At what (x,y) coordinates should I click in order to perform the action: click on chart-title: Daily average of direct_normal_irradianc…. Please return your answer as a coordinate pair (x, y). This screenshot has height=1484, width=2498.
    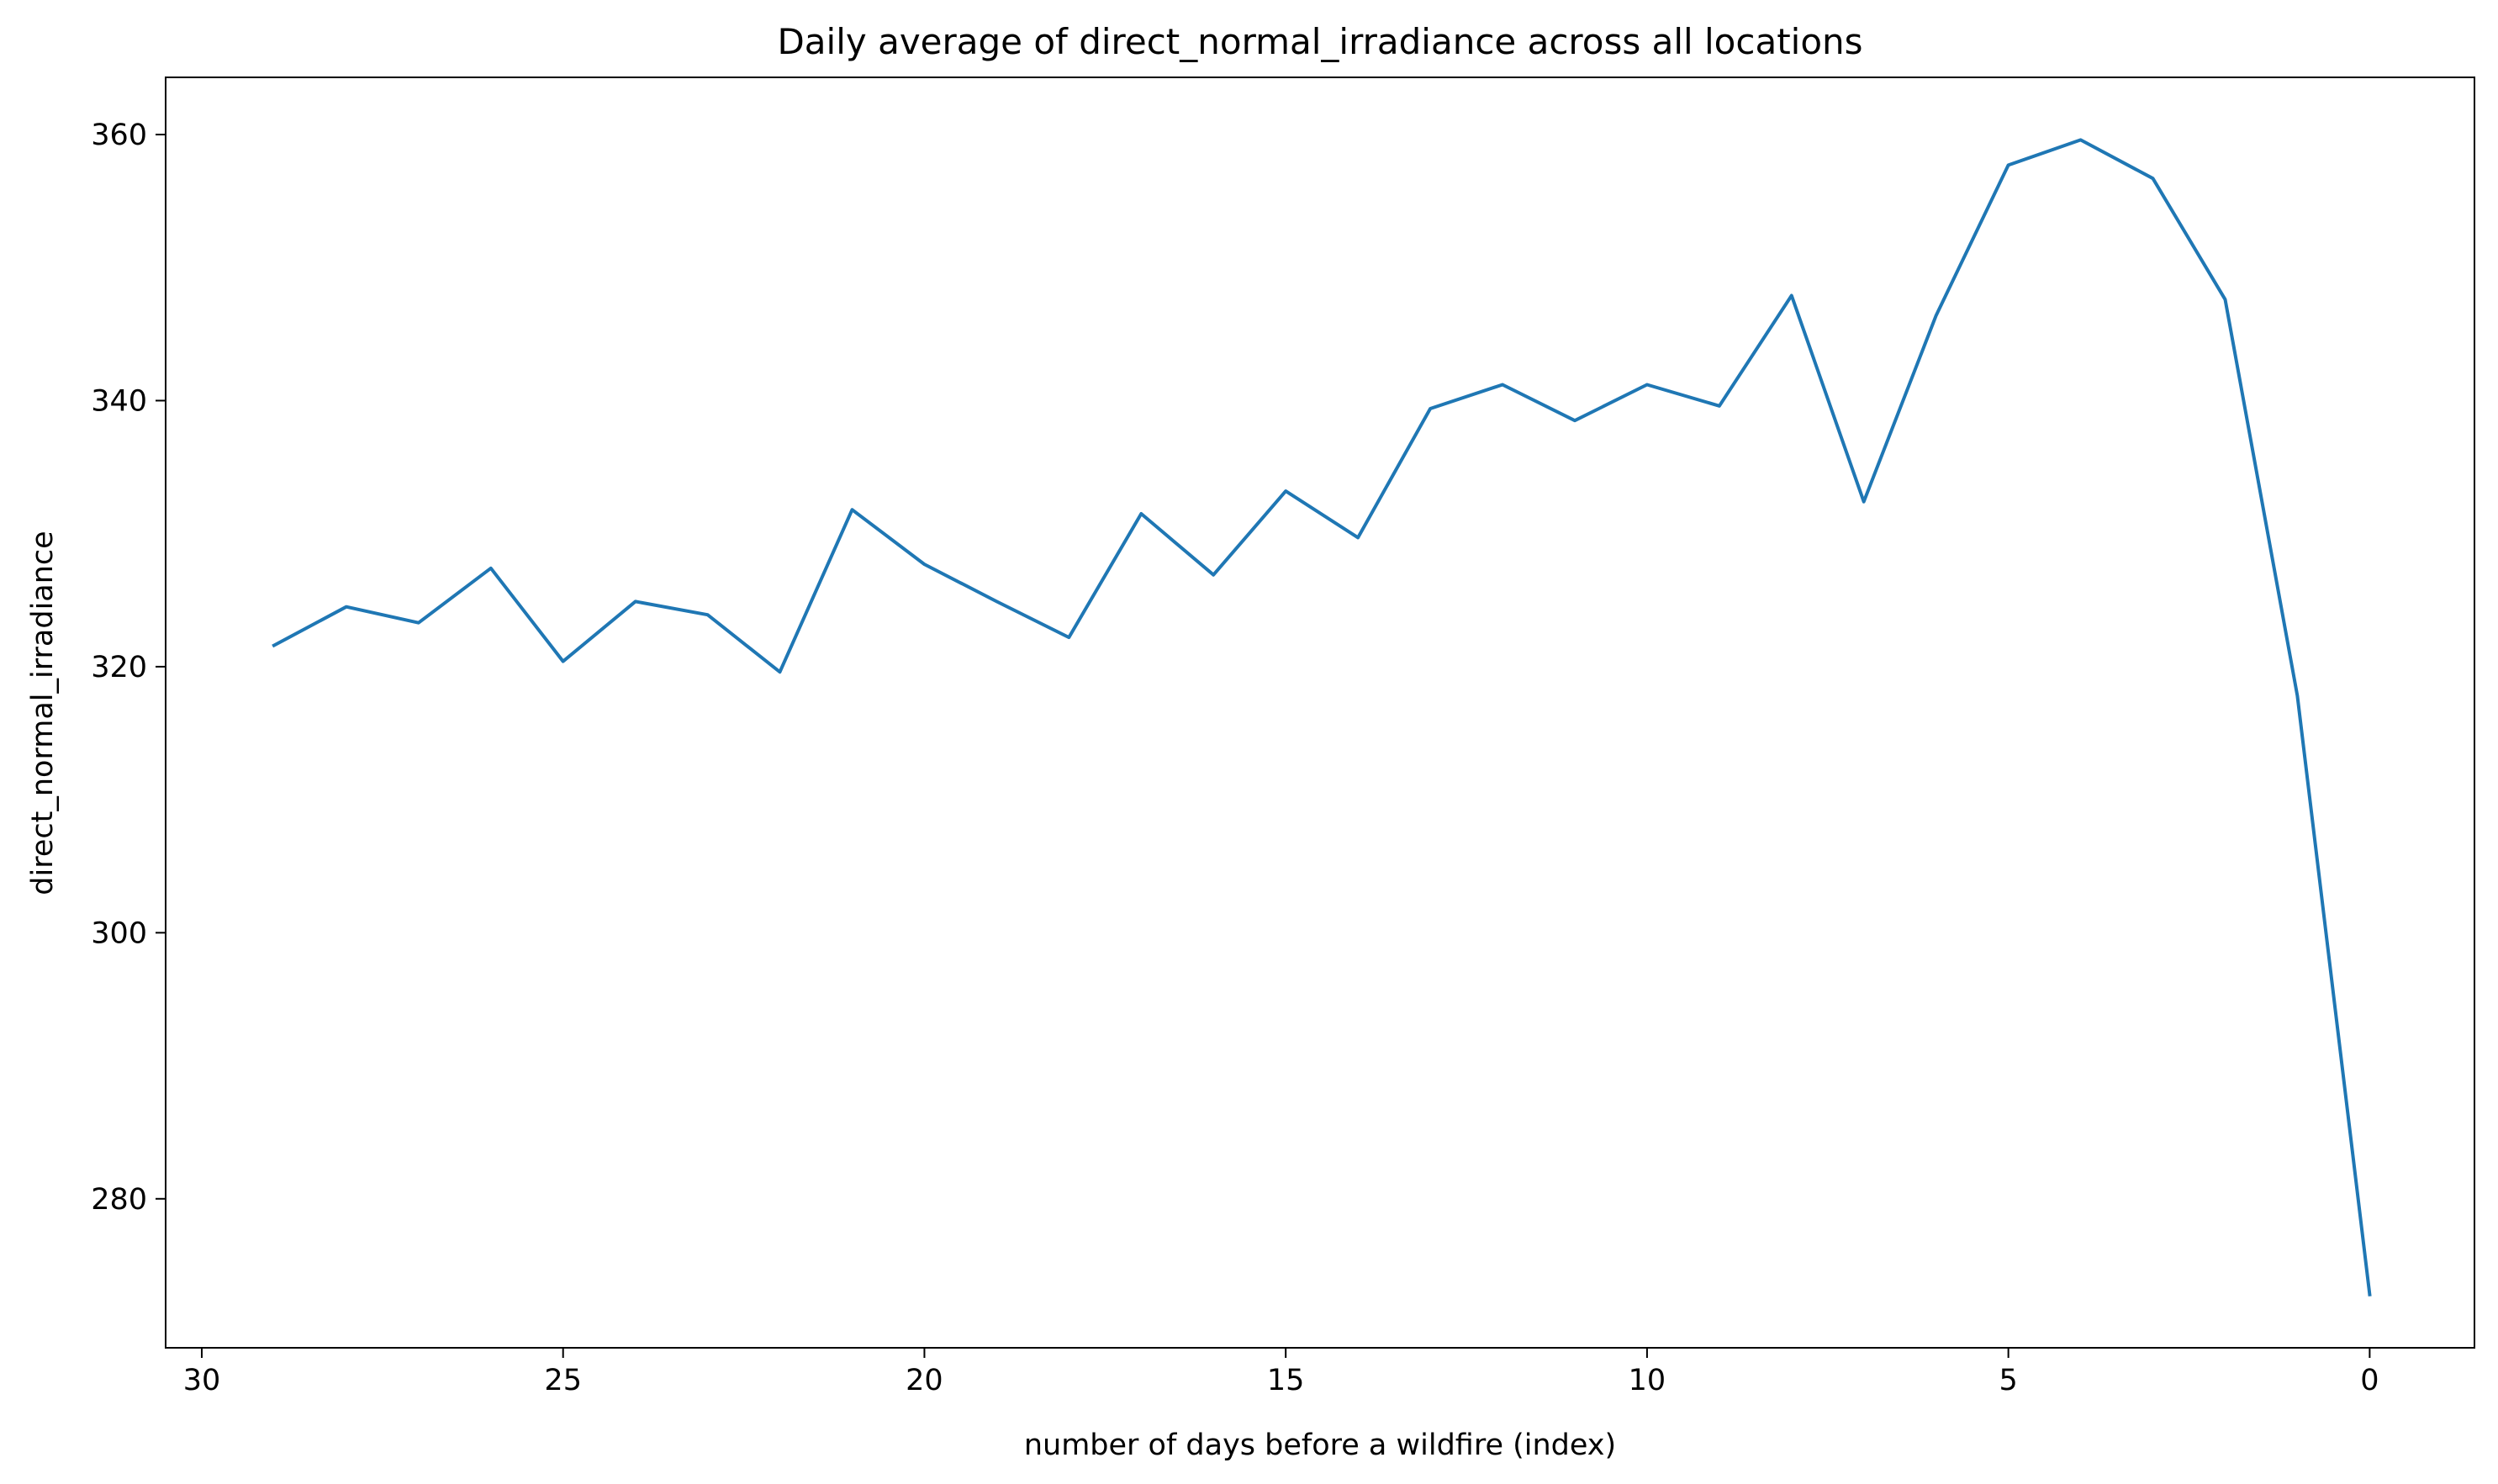
    Looking at the image, I should click on (1319, 41).